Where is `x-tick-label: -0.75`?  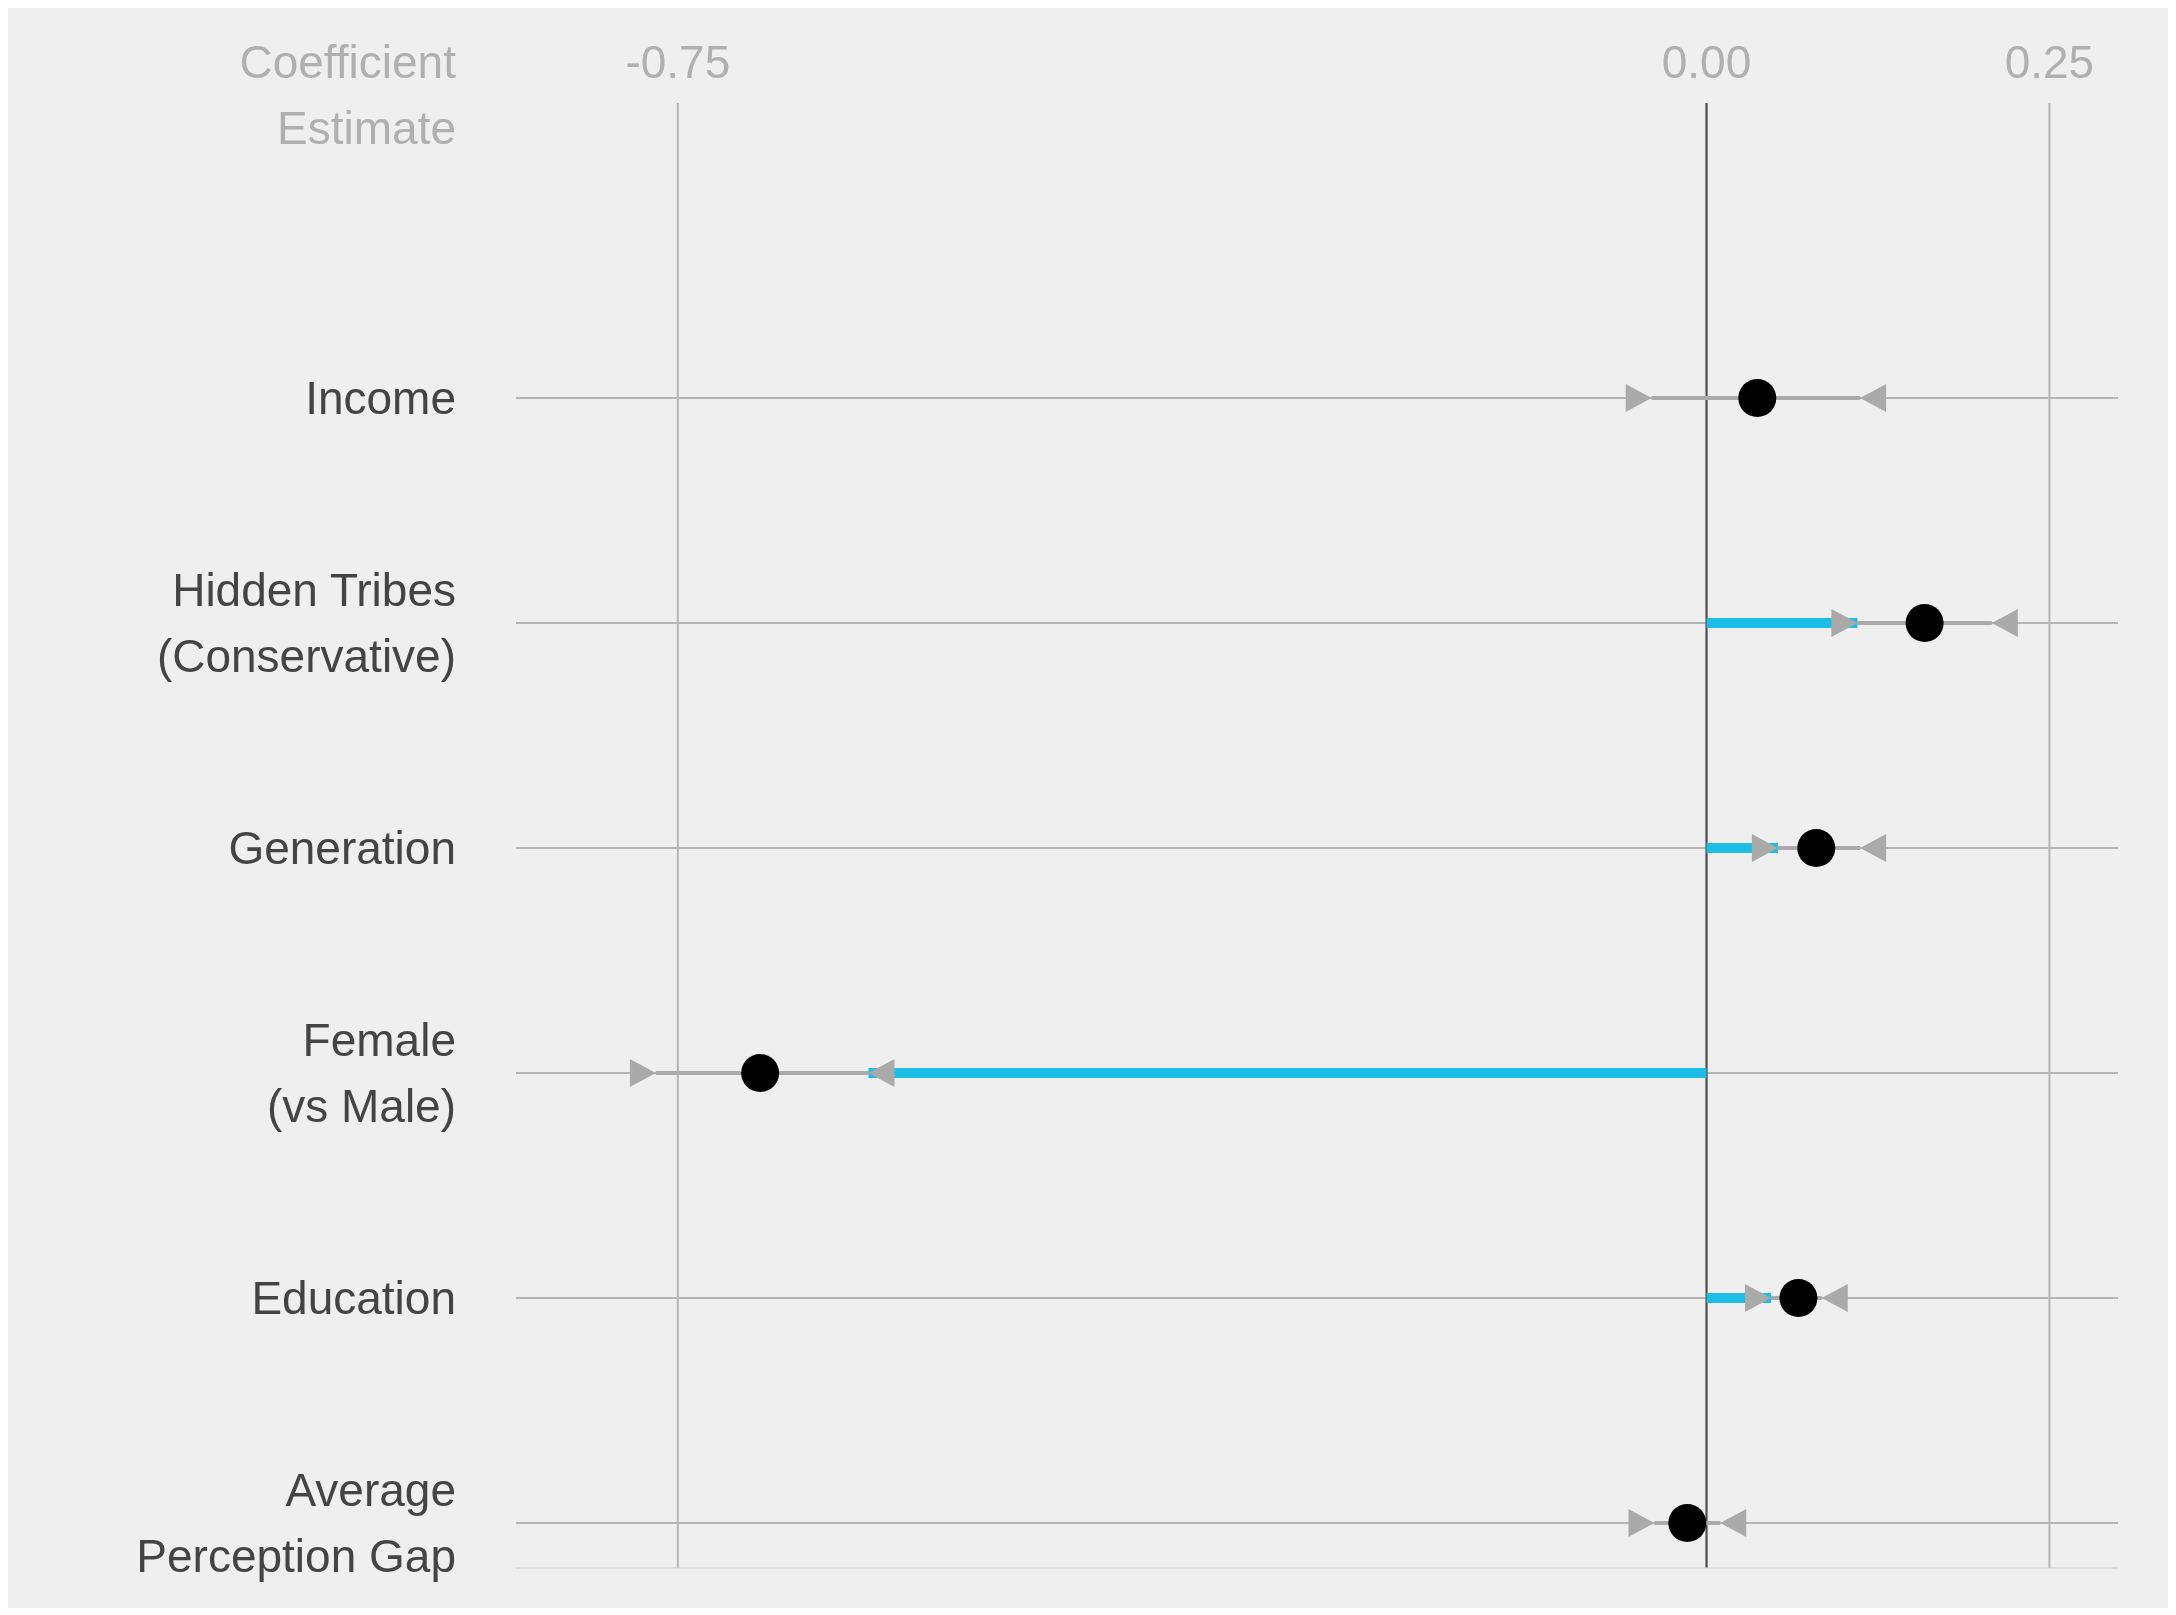
x-tick-label: -0.75 is located at coordinates (678, 62).